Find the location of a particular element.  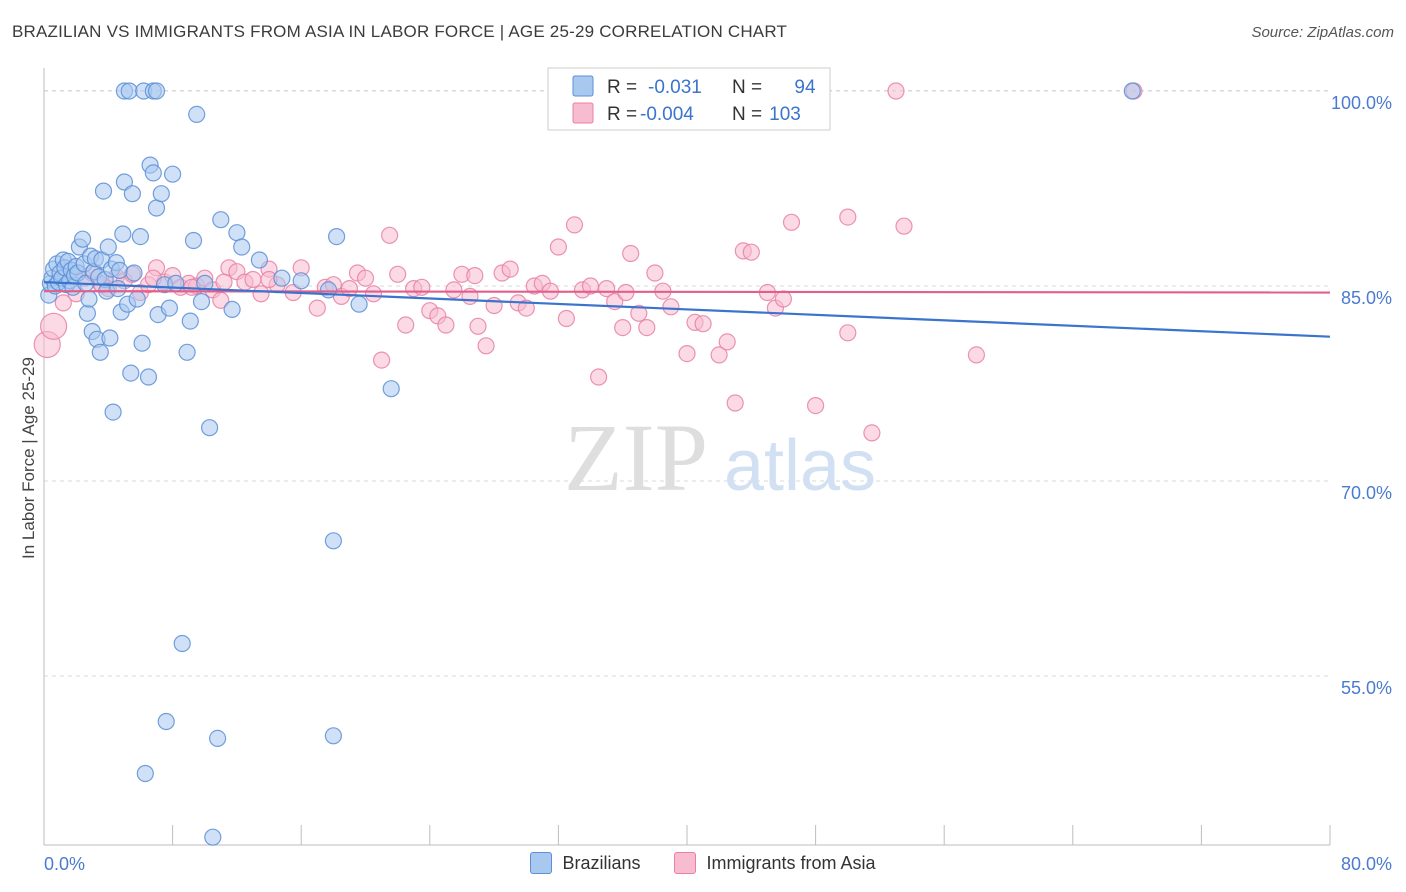

series-legend: Brazilians Immigrants from Asia is located at coordinates (703, 863).